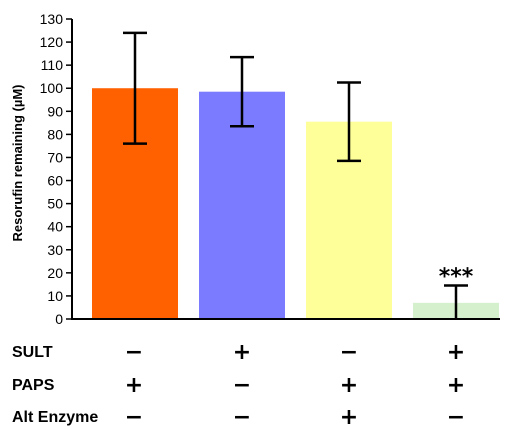 The width and height of the screenshot is (508, 429). I want to click on bar, so click(242, 205).